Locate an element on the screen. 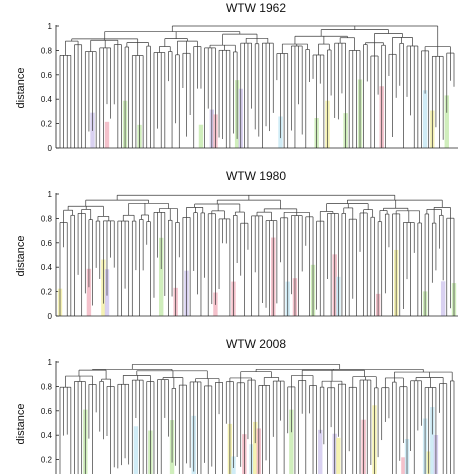 The height and width of the screenshot is (474, 474). y-axis-ticks: 00.20.40.60.81 is located at coordinates (50, 411).